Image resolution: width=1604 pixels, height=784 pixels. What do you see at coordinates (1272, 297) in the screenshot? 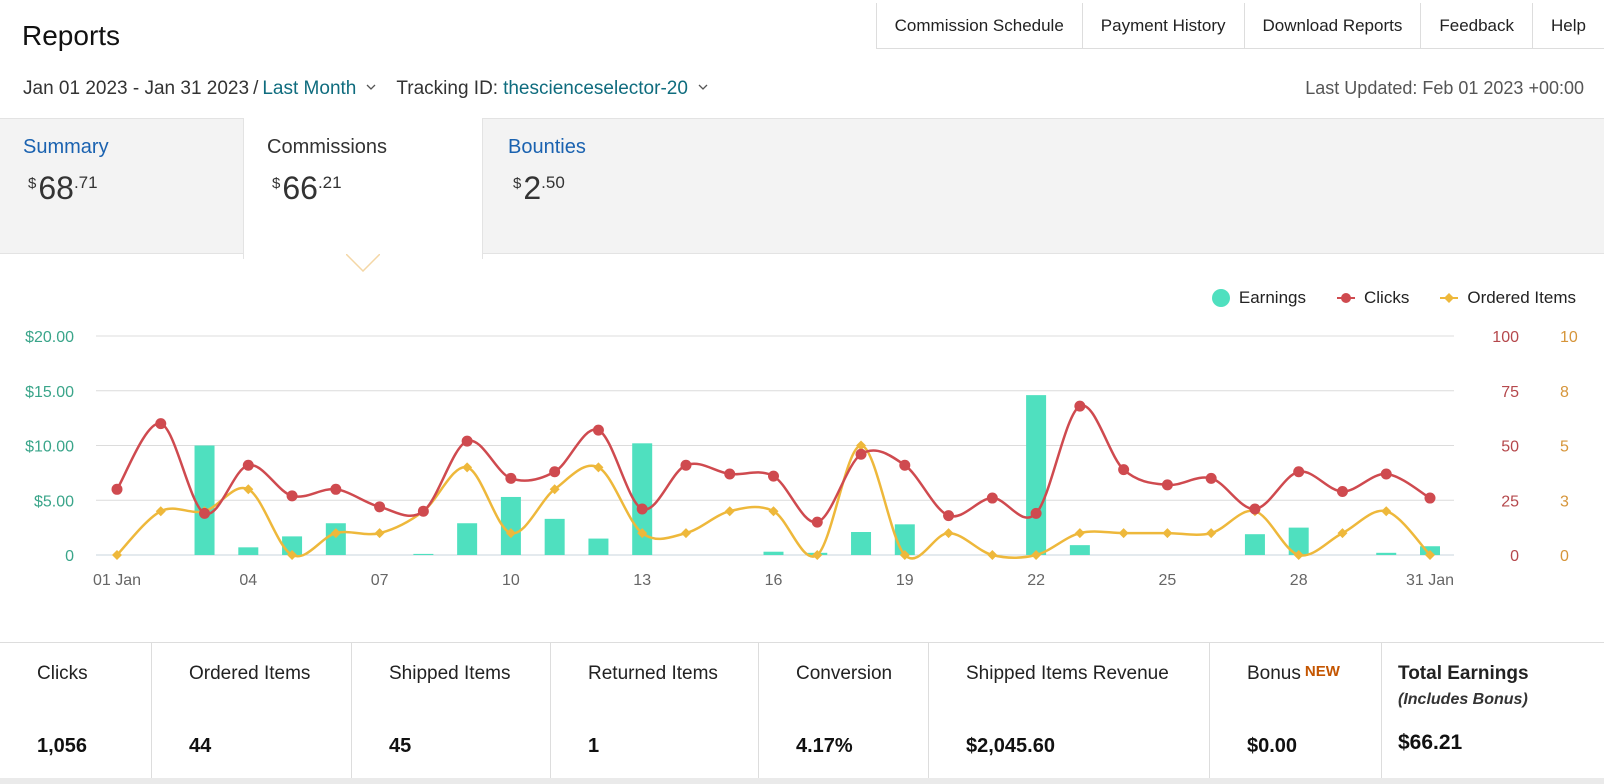
I see `legend-earnings-label: Earnings` at bounding box center [1272, 297].